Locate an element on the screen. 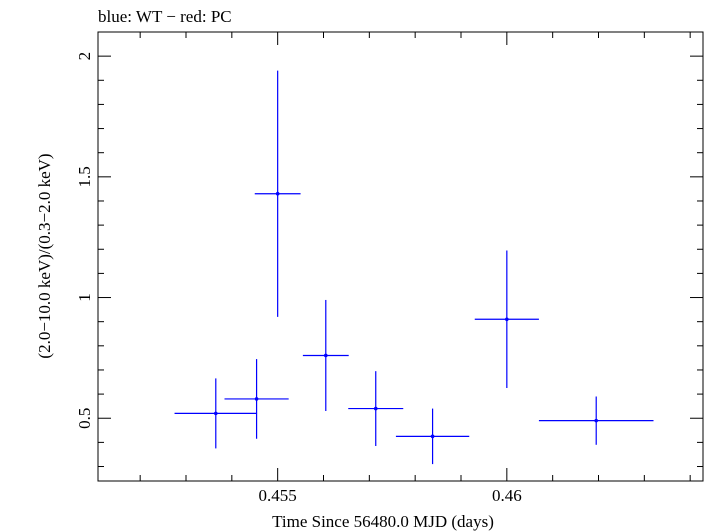 The image size is (705, 532). y-axis-label: (2.0−10.0 keV)/(0.3−2.0 keV) is located at coordinates (44, 255).